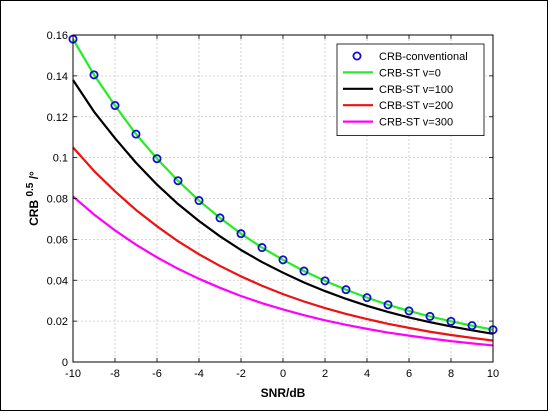  Describe the element at coordinates (34, 175) in the screenshot. I see `y-axis-label-tail: /°` at that location.